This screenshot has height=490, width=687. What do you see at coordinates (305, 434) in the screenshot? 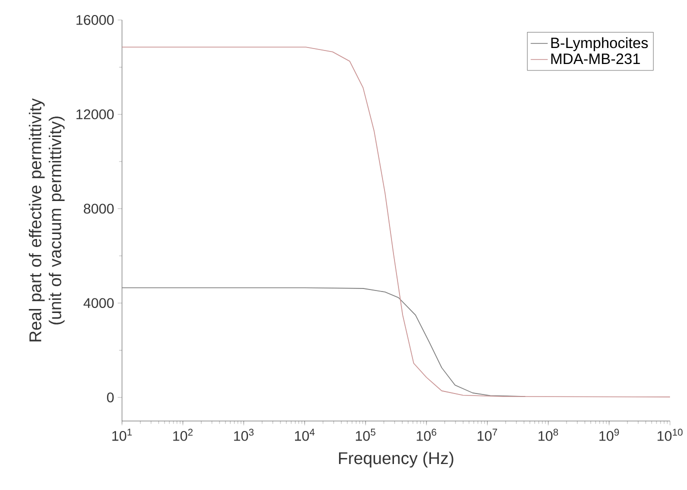
I see `x-tick-label: 10$^{4}$` at bounding box center [305, 434].